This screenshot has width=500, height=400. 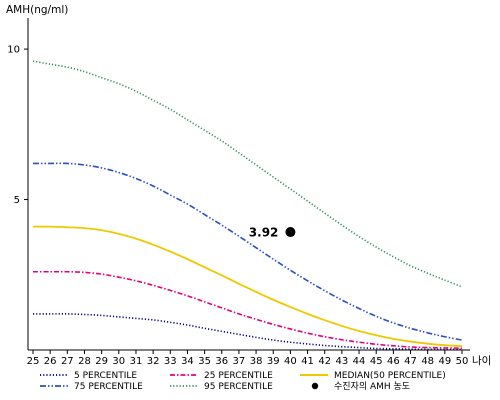 I want to click on y-tick-label: 10, so click(x=13, y=50).